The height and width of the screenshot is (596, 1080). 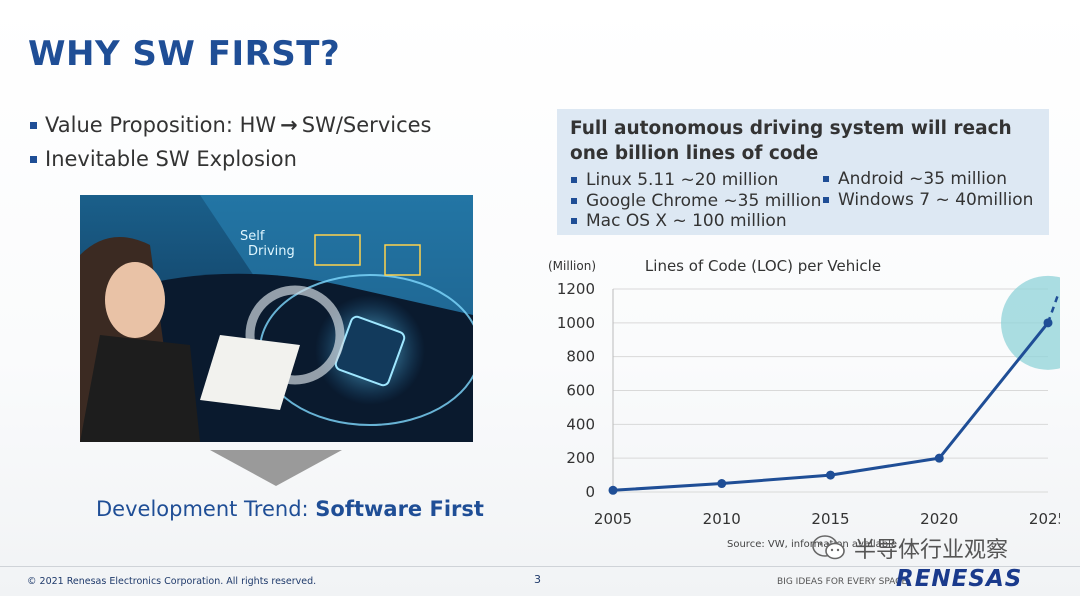 What do you see at coordinates (206, 509) in the screenshot?
I see `dev-trend-prefix: Development Trend:` at bounding box center [206, 509].